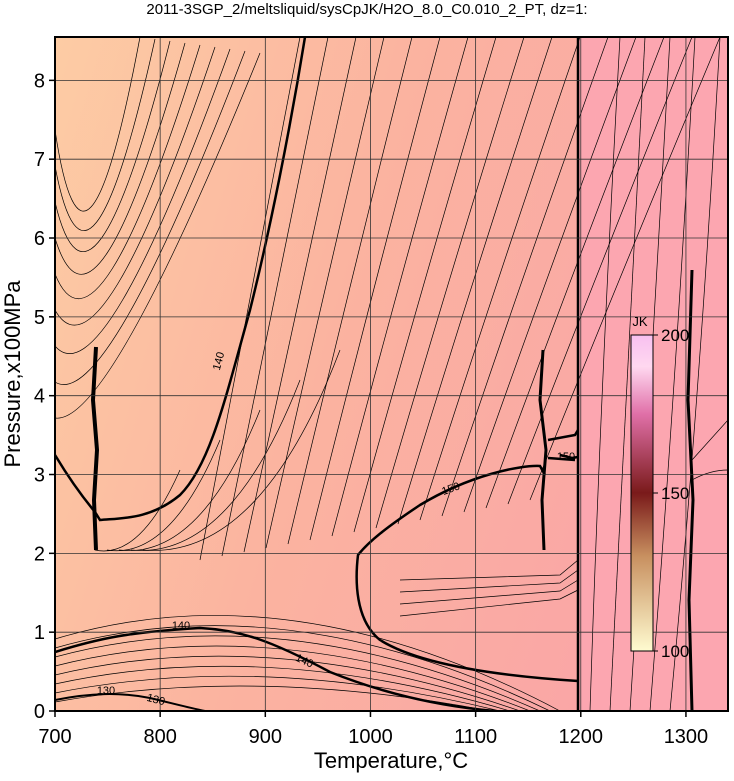  What do you see at coordinates (39, 160) in the screenshot?
I see `y-tick-label: 7` at bounding box center [39, 160].